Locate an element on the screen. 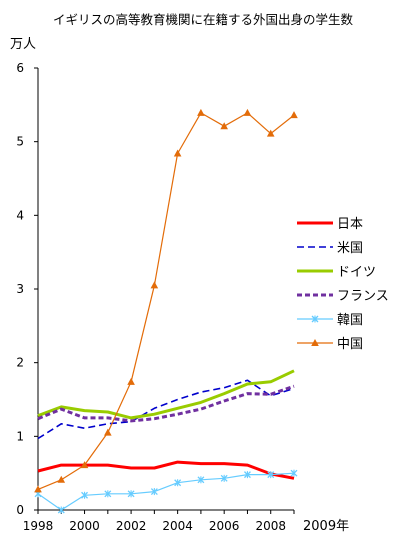  legend-label: 米国 is located at coordinates (350, 248).